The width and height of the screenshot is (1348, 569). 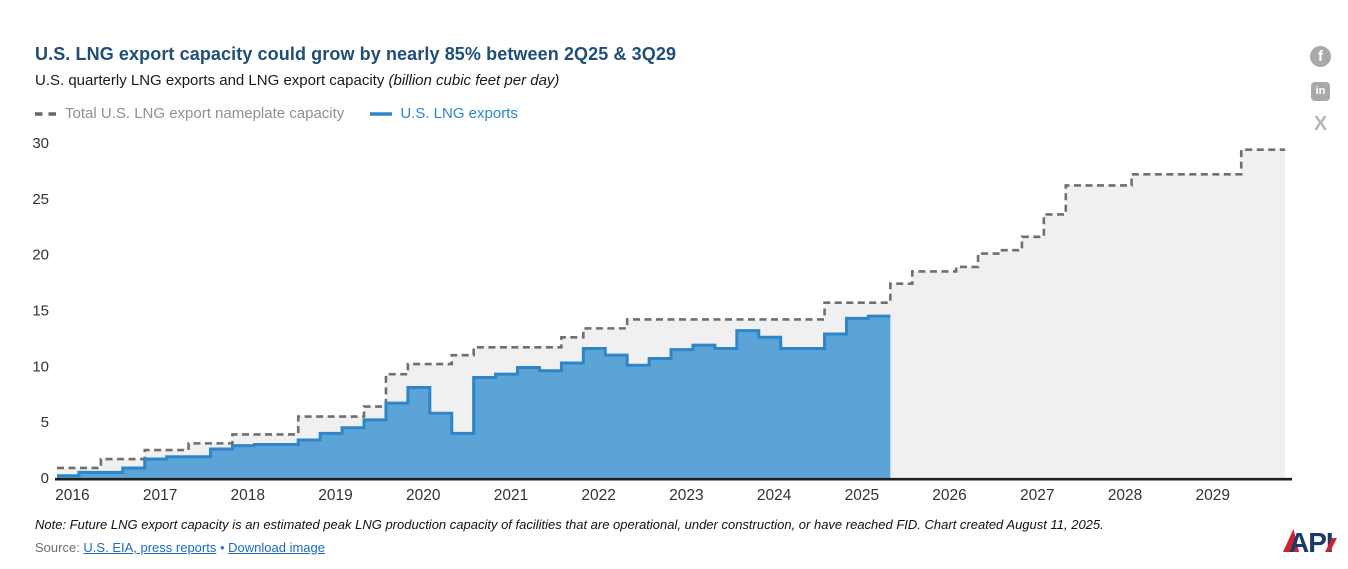 I want to click on social-share-bar: f in X, so click(x=1320, y=90).